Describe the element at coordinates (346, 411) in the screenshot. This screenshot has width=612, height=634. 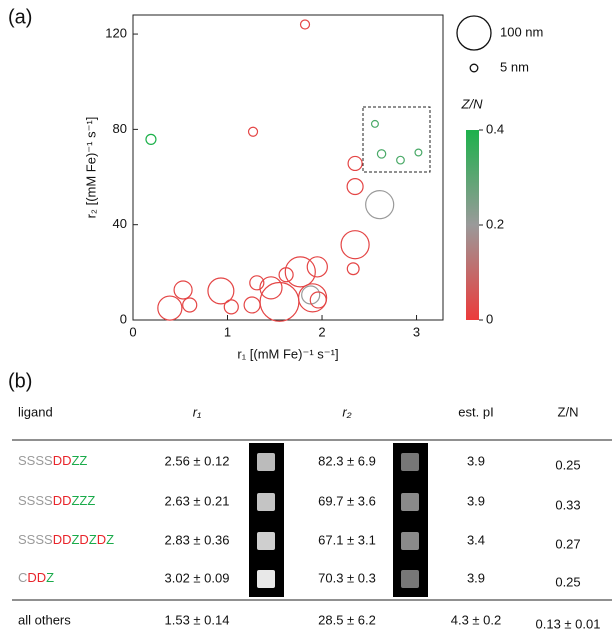
I see `table-header: r₂` at that location.